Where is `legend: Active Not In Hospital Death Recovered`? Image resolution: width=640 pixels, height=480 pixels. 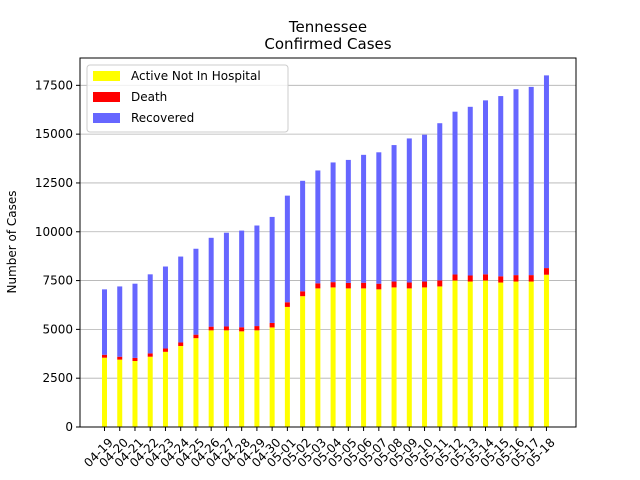 legend: Active Not In Hospital Death Recovered is located at coordinates (187, 98).